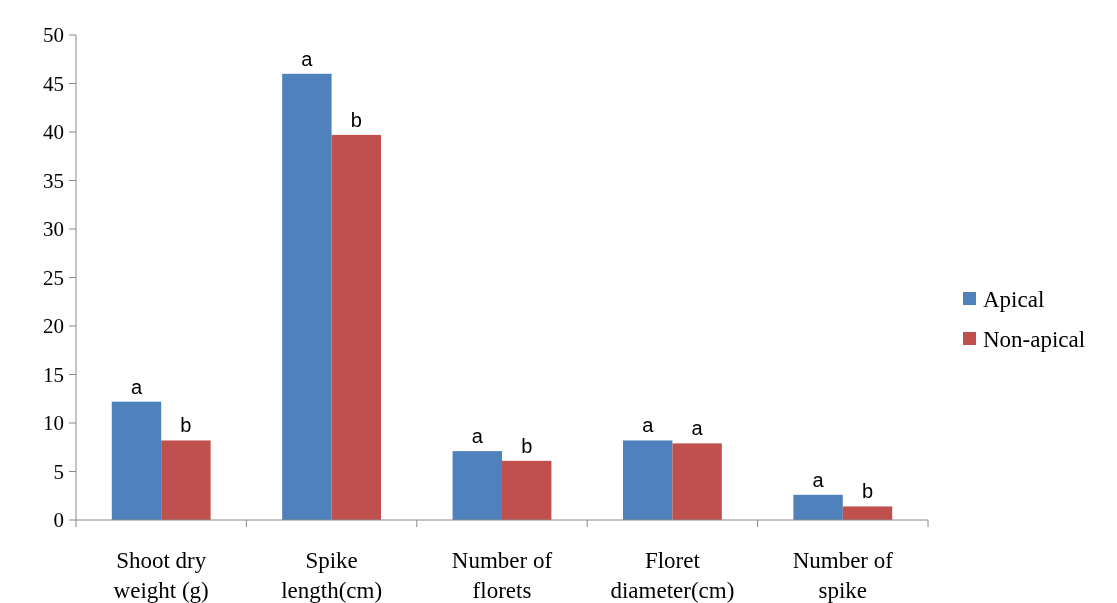 The image size is (1117, 603). What do you see at coordinates (502, 575) in the screenshot?
I see `x-tick-label: Number of florets` at bounding box center [502, 575].